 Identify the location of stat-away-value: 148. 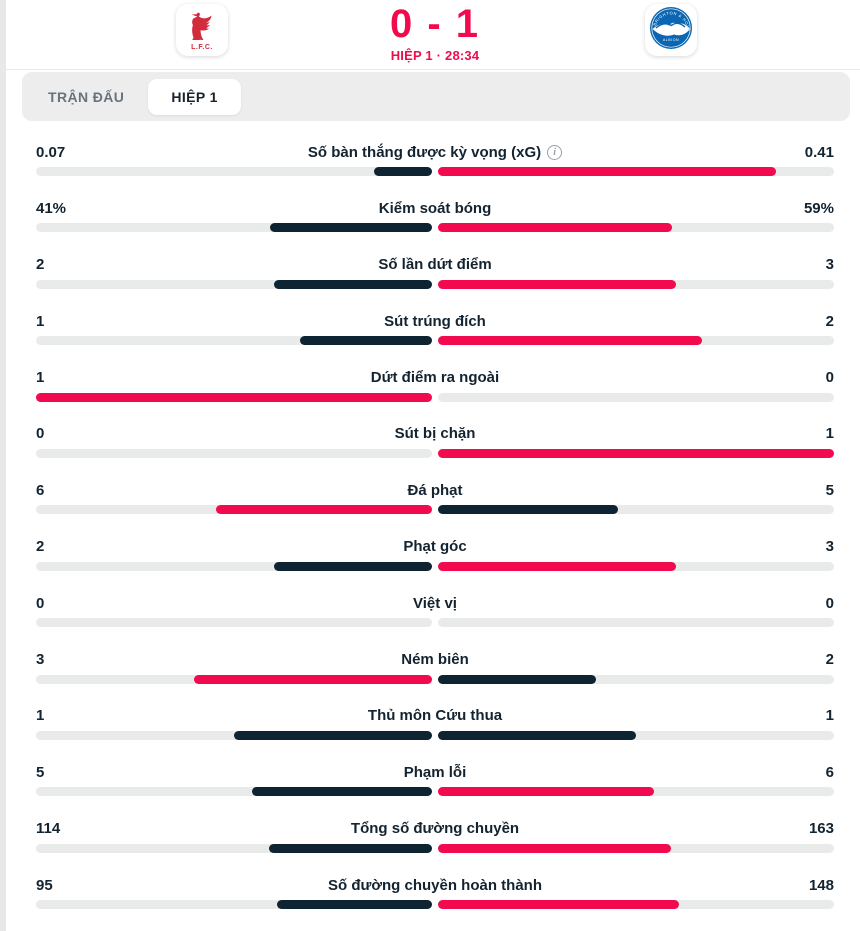
(821, 885).